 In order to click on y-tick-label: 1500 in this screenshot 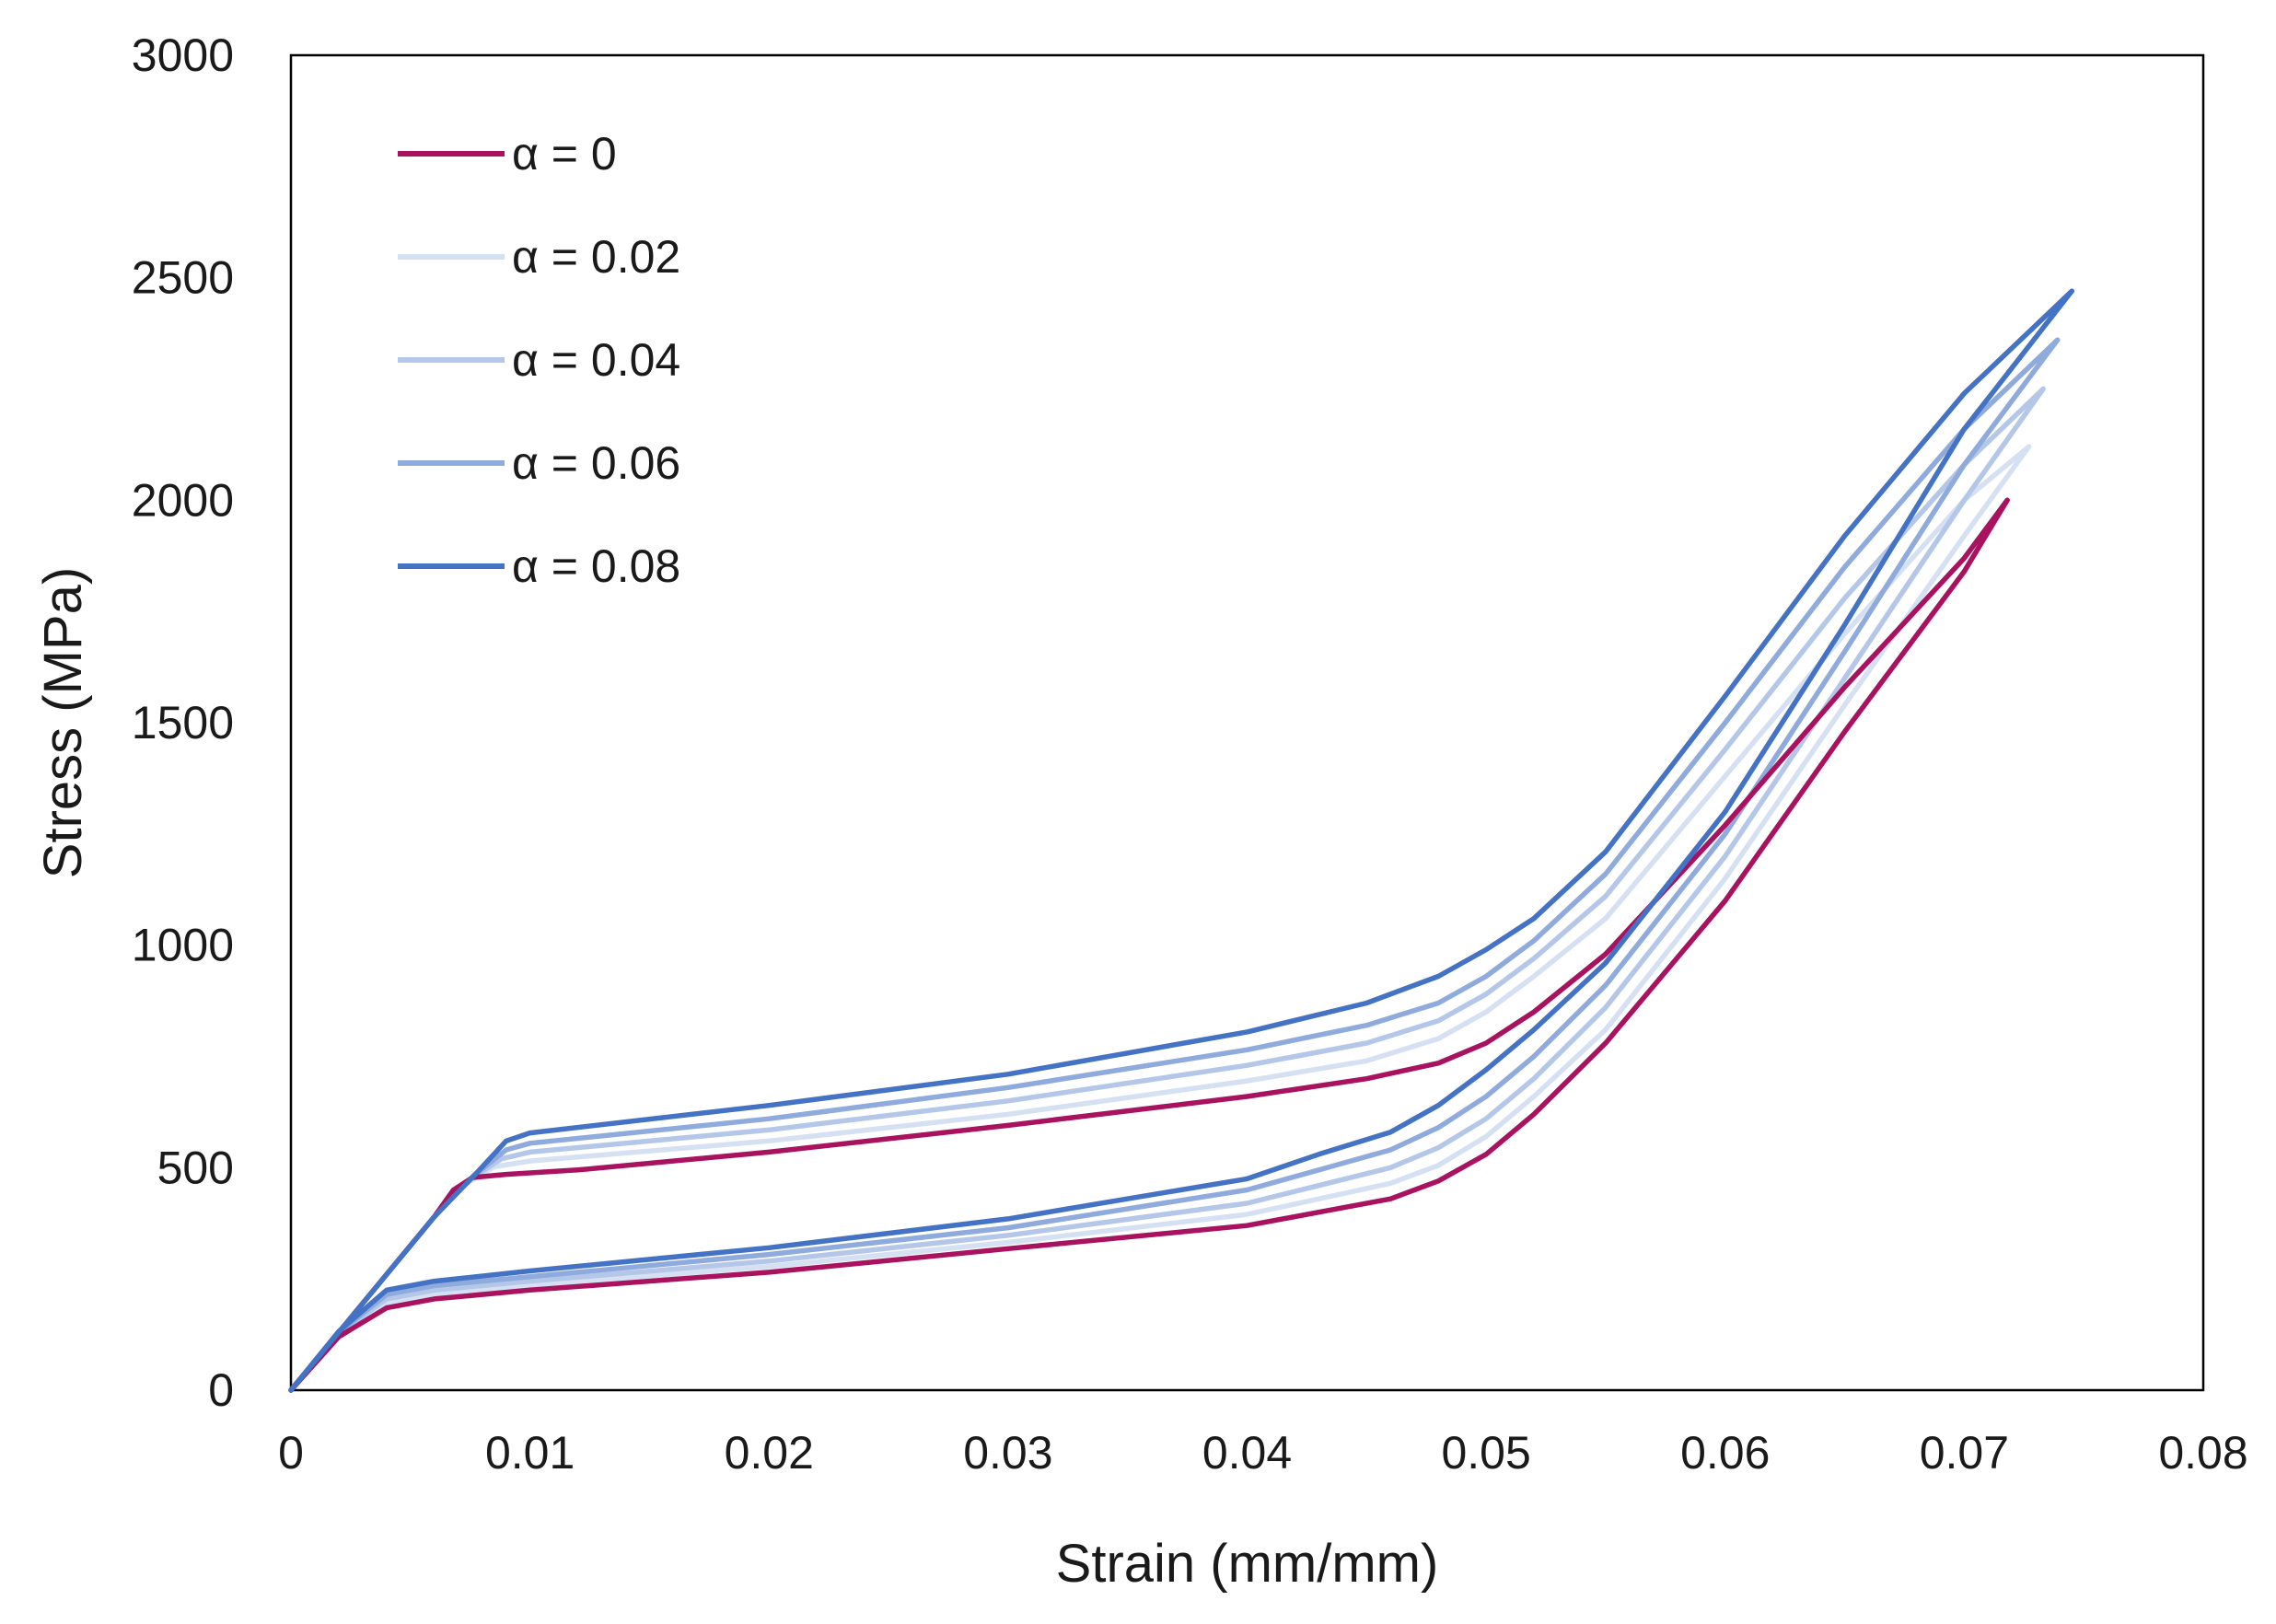, I will do `click(183, 722)`.